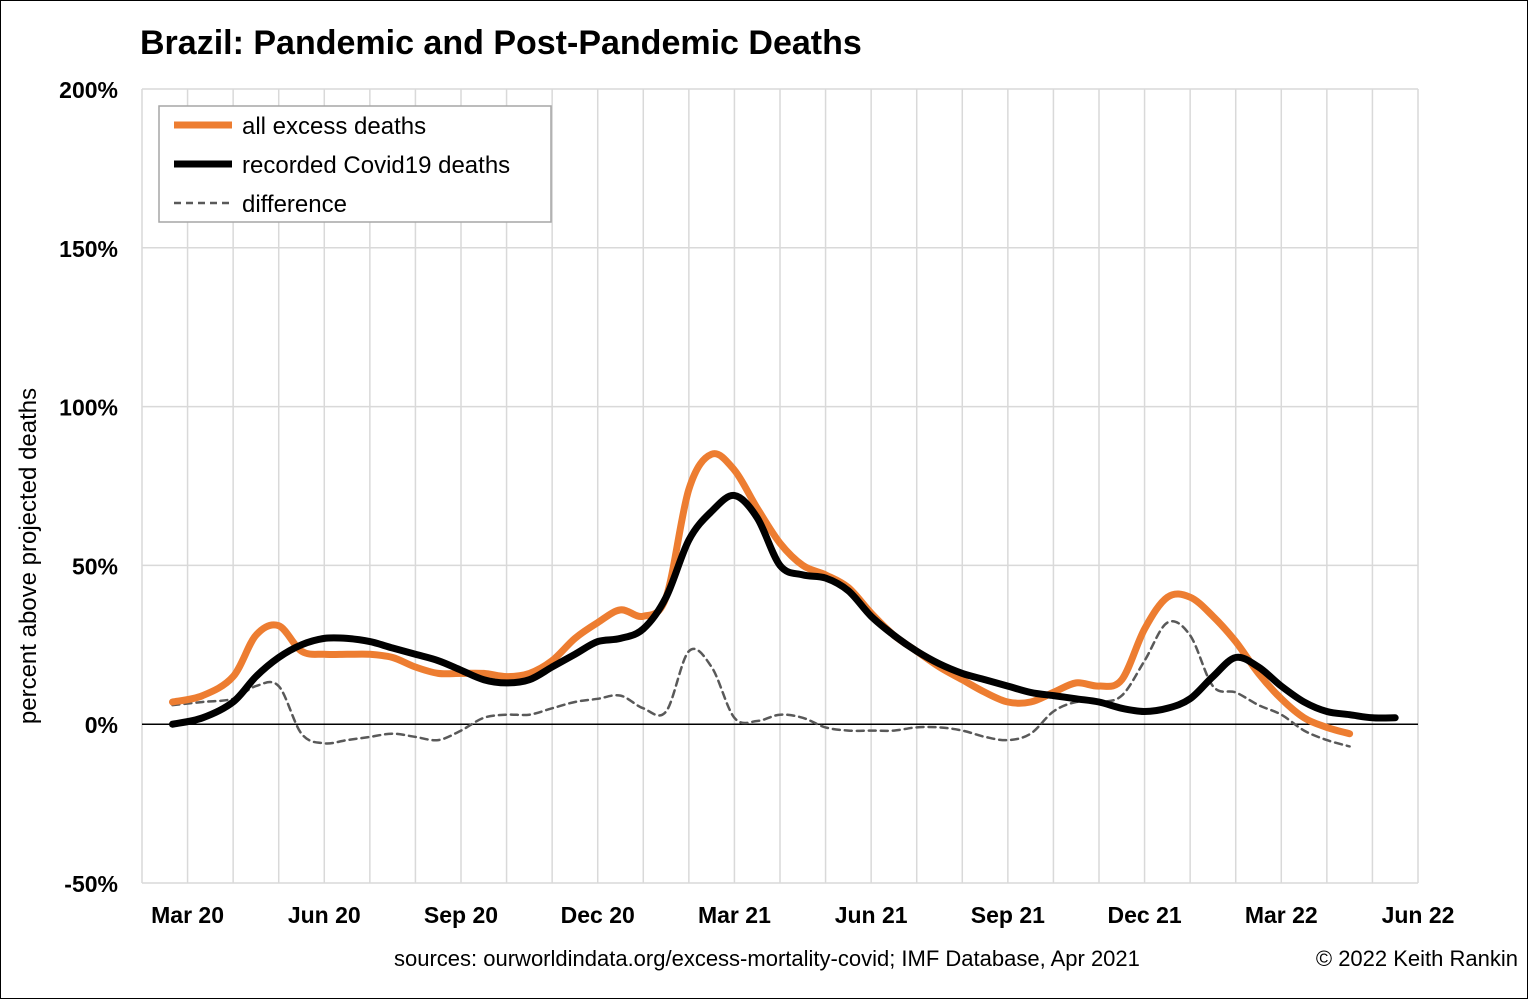 The image size is (1528, 999). Describe the element at coordinates (761, 684) in the screenshot. I see `series-line-difference` at that location.